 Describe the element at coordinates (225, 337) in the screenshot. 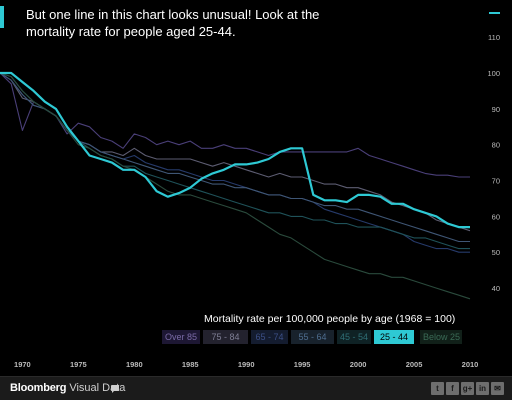

I see `legend-button-75-84: 75 - 84` at that location.